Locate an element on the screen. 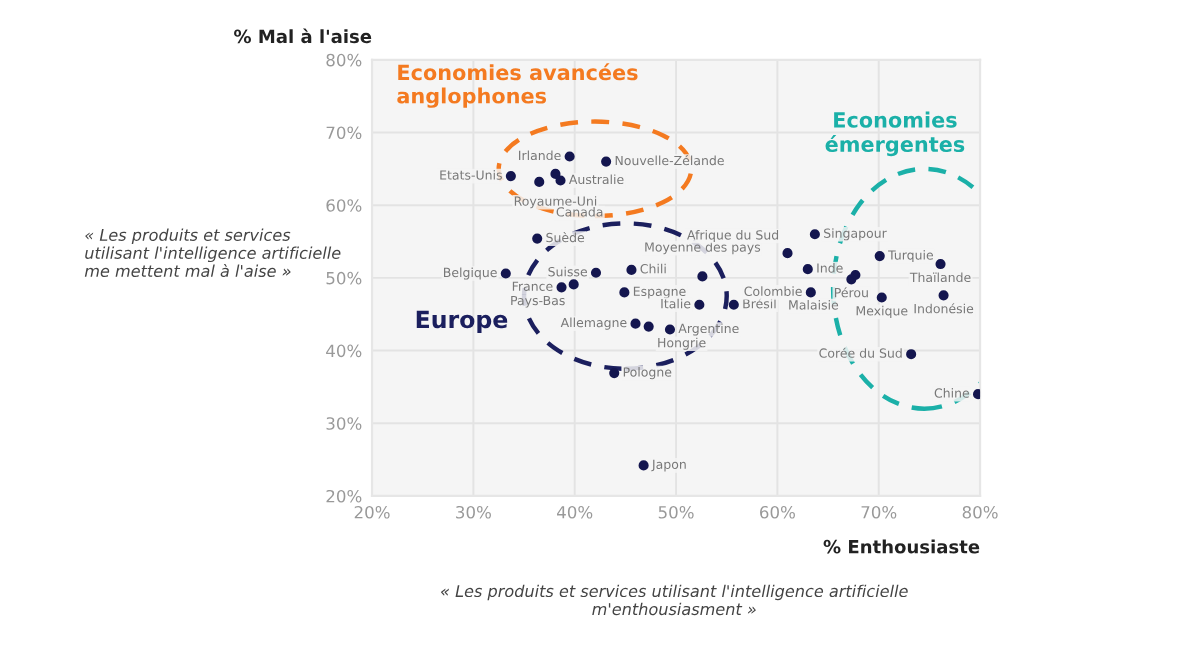 The height and width of the screenshot is (672, 1204). y-tick-label: 40% is located at coordinates (344, 351).